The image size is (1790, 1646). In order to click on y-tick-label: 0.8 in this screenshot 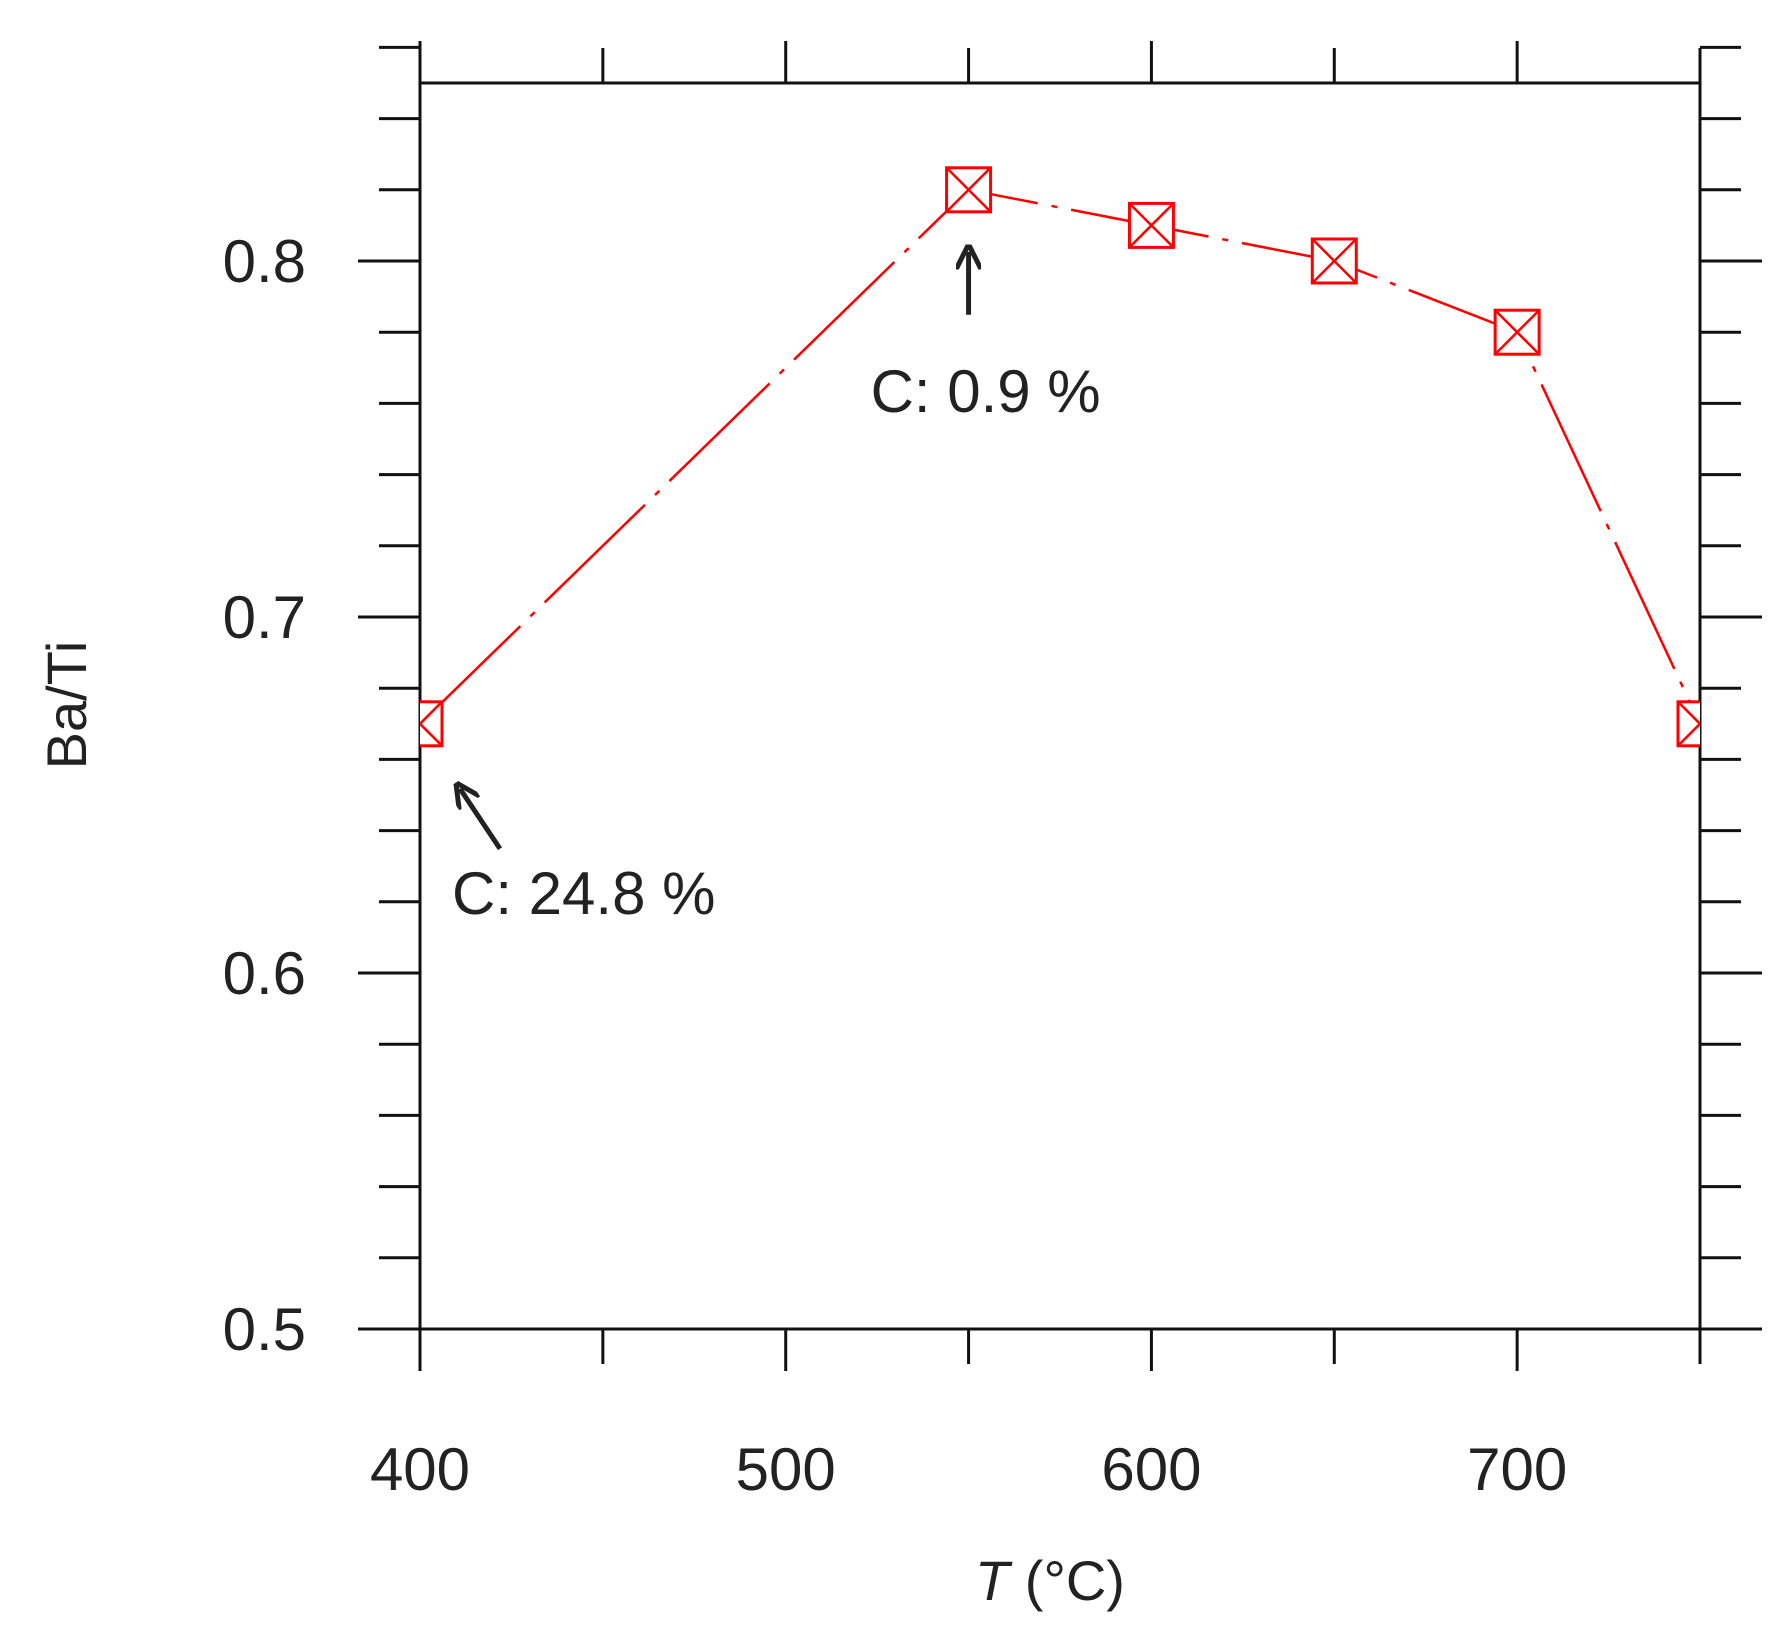, I will do `click(264, 261)`.